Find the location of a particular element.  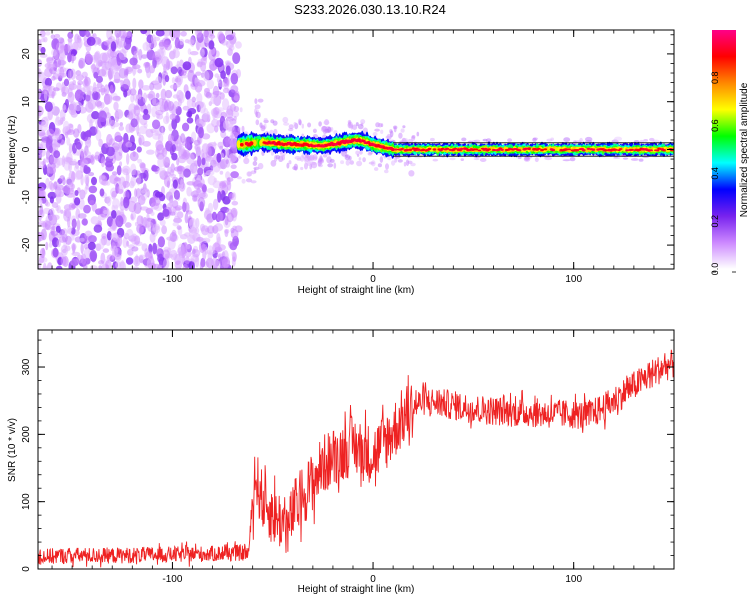

colorbar-tick-label: 0.6 is located at coordinates (715, 125).